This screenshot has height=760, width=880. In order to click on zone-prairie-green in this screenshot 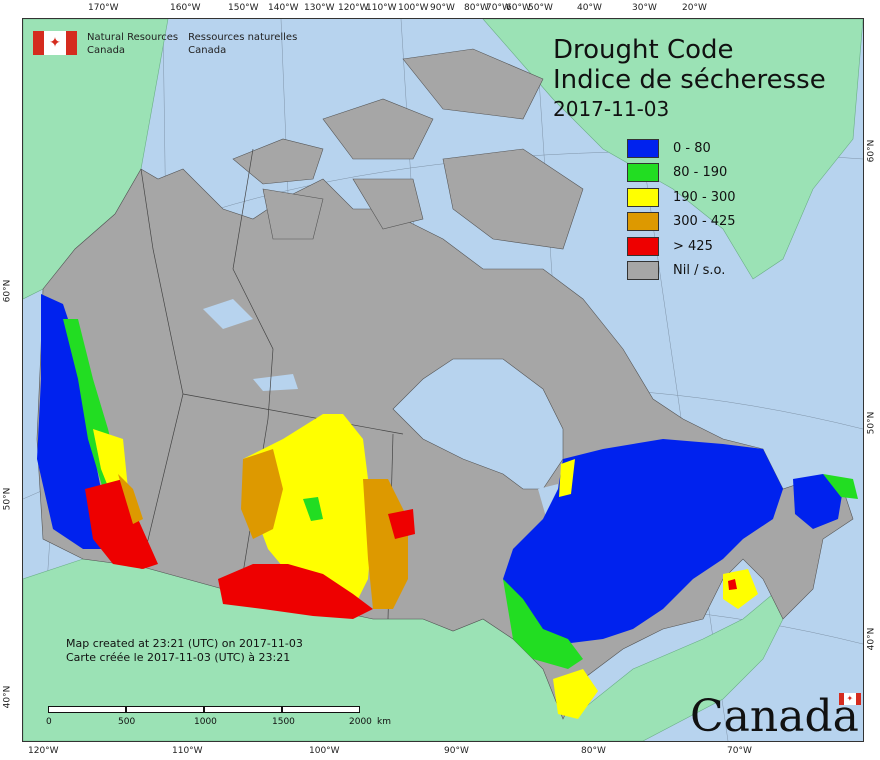, I will do `click(313, 509)`.